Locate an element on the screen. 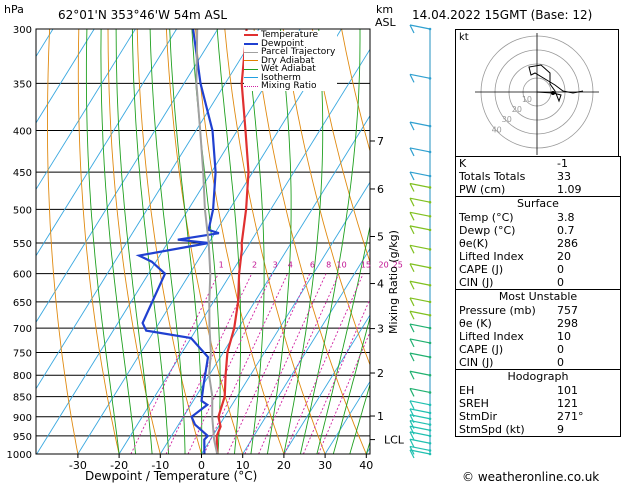 This screenshot has height=486, width=629. stats-value: 101 is located at coordinates (567, 390).